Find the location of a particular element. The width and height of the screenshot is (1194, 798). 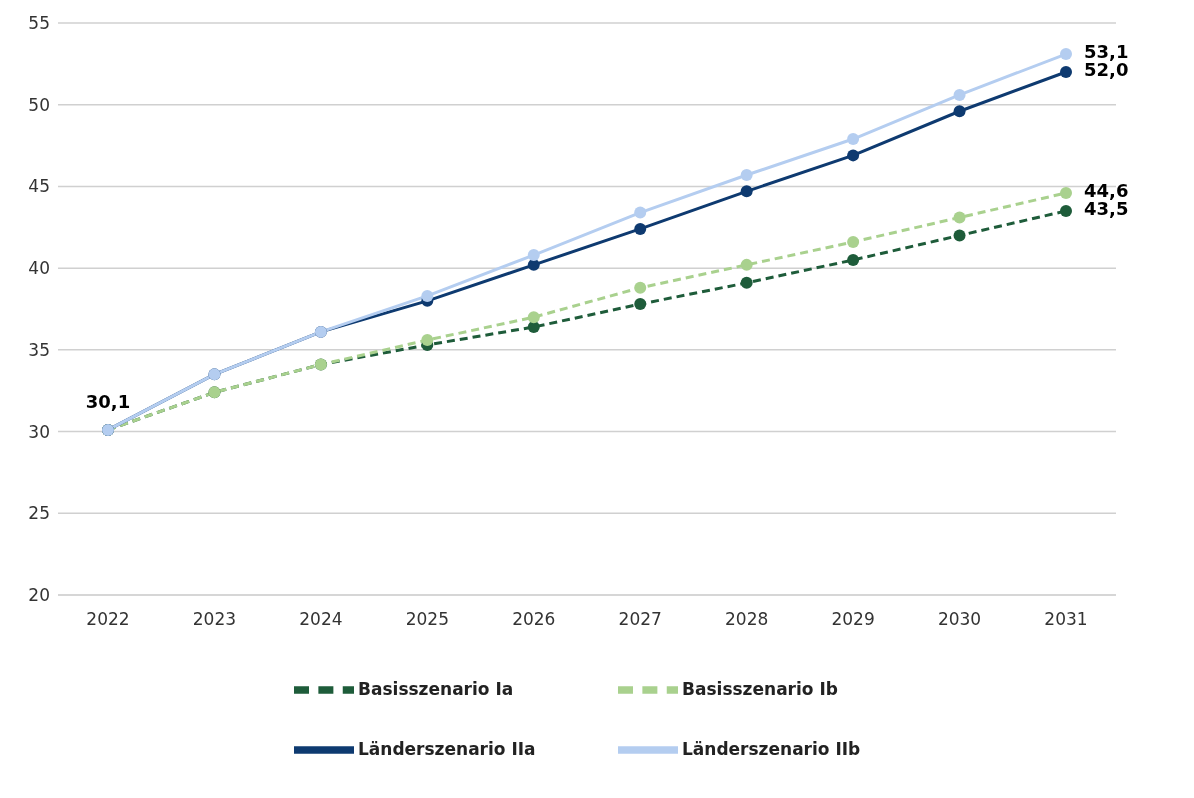

data-label: 53,1 is located at coordinates (1106, 52).